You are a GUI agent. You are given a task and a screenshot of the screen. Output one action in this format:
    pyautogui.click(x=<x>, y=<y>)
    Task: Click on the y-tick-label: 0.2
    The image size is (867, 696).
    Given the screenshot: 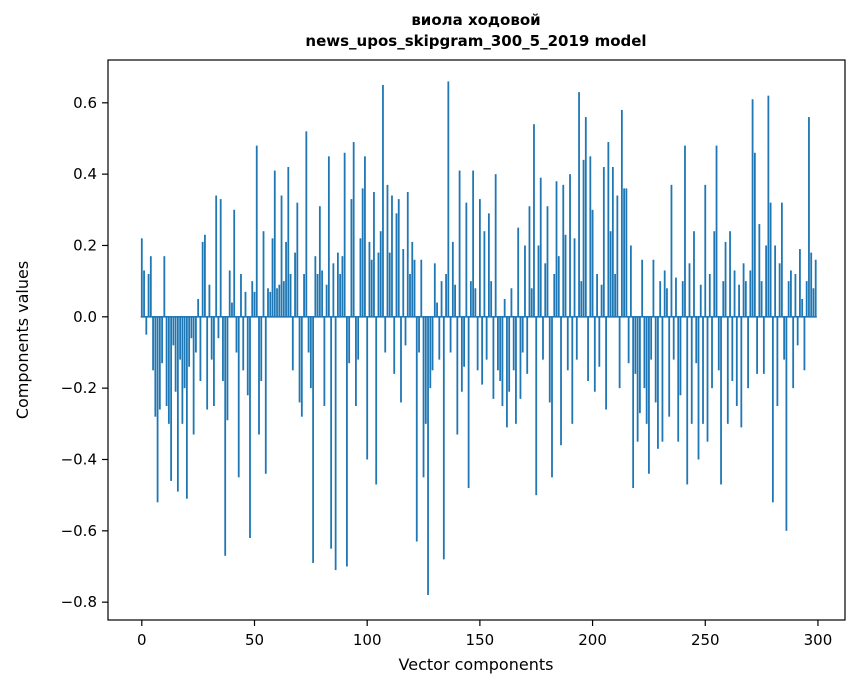 What is the action you would take?
    pyautogui.click(x=85, y=245)
    